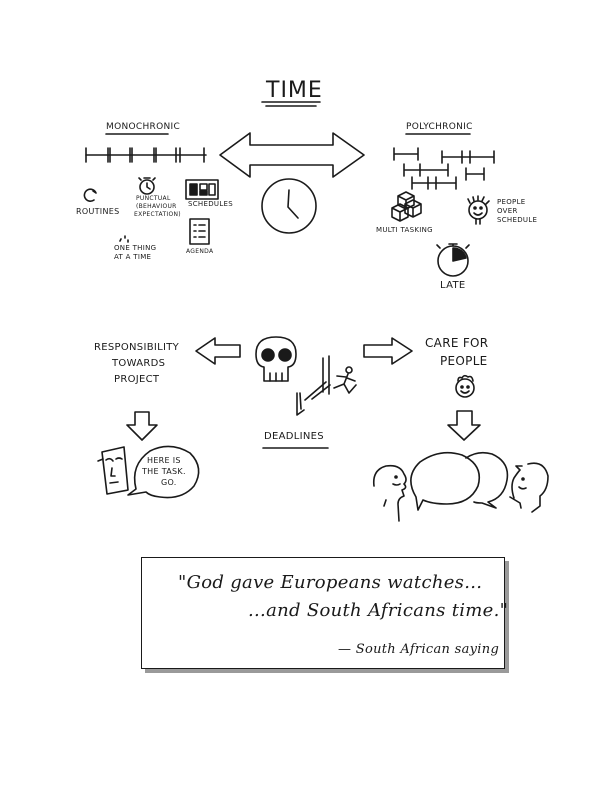 The height and width of the screenshot is (792, 612). I want to click on multitasking-label: MULTI TASKING, so click(404, 230).